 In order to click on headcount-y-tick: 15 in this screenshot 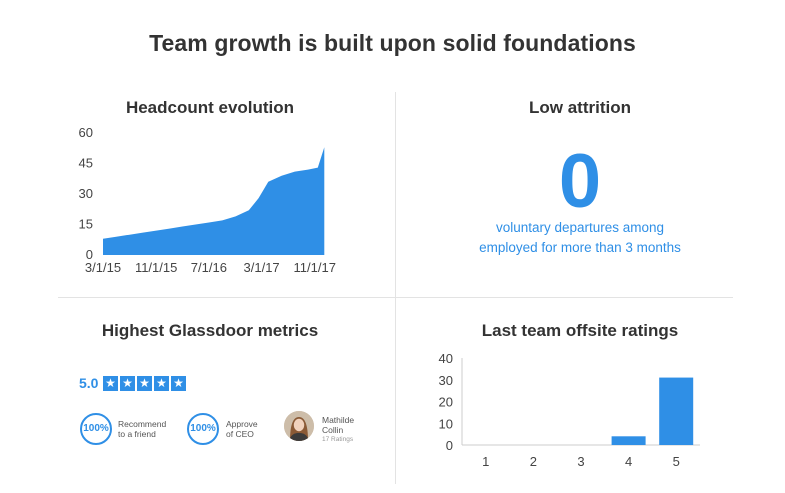, I will do `click(86, 224)`.